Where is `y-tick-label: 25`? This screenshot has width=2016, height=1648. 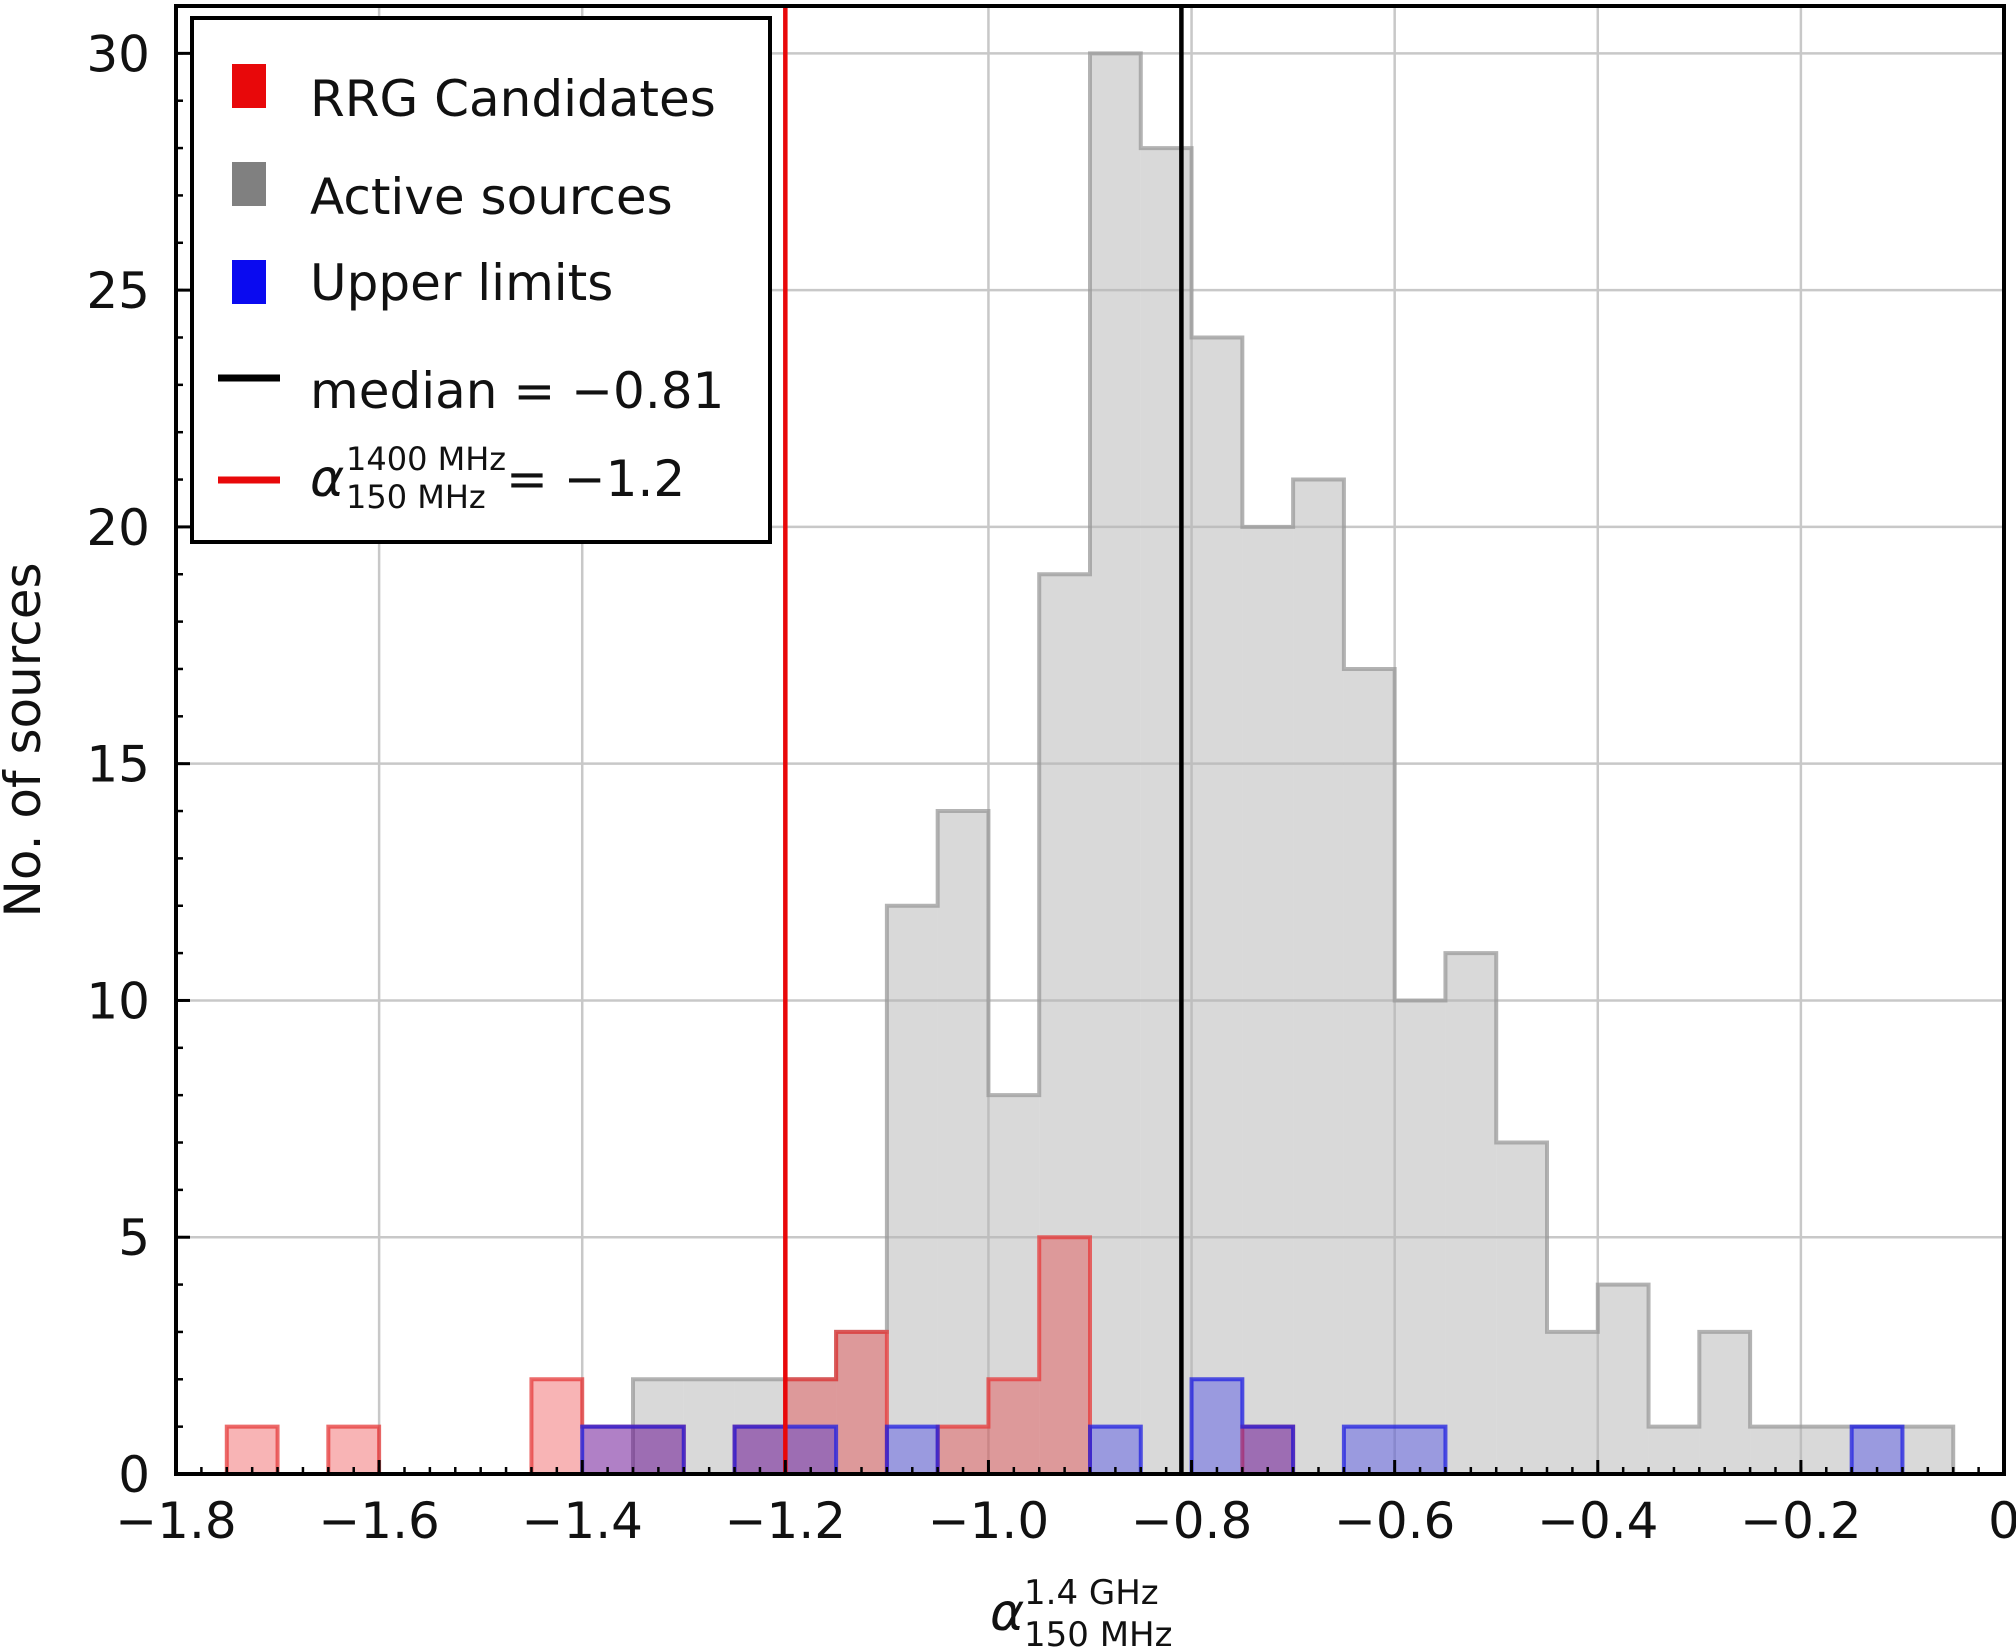 y-tick-label: 25 is located at coordinates (118, 291).